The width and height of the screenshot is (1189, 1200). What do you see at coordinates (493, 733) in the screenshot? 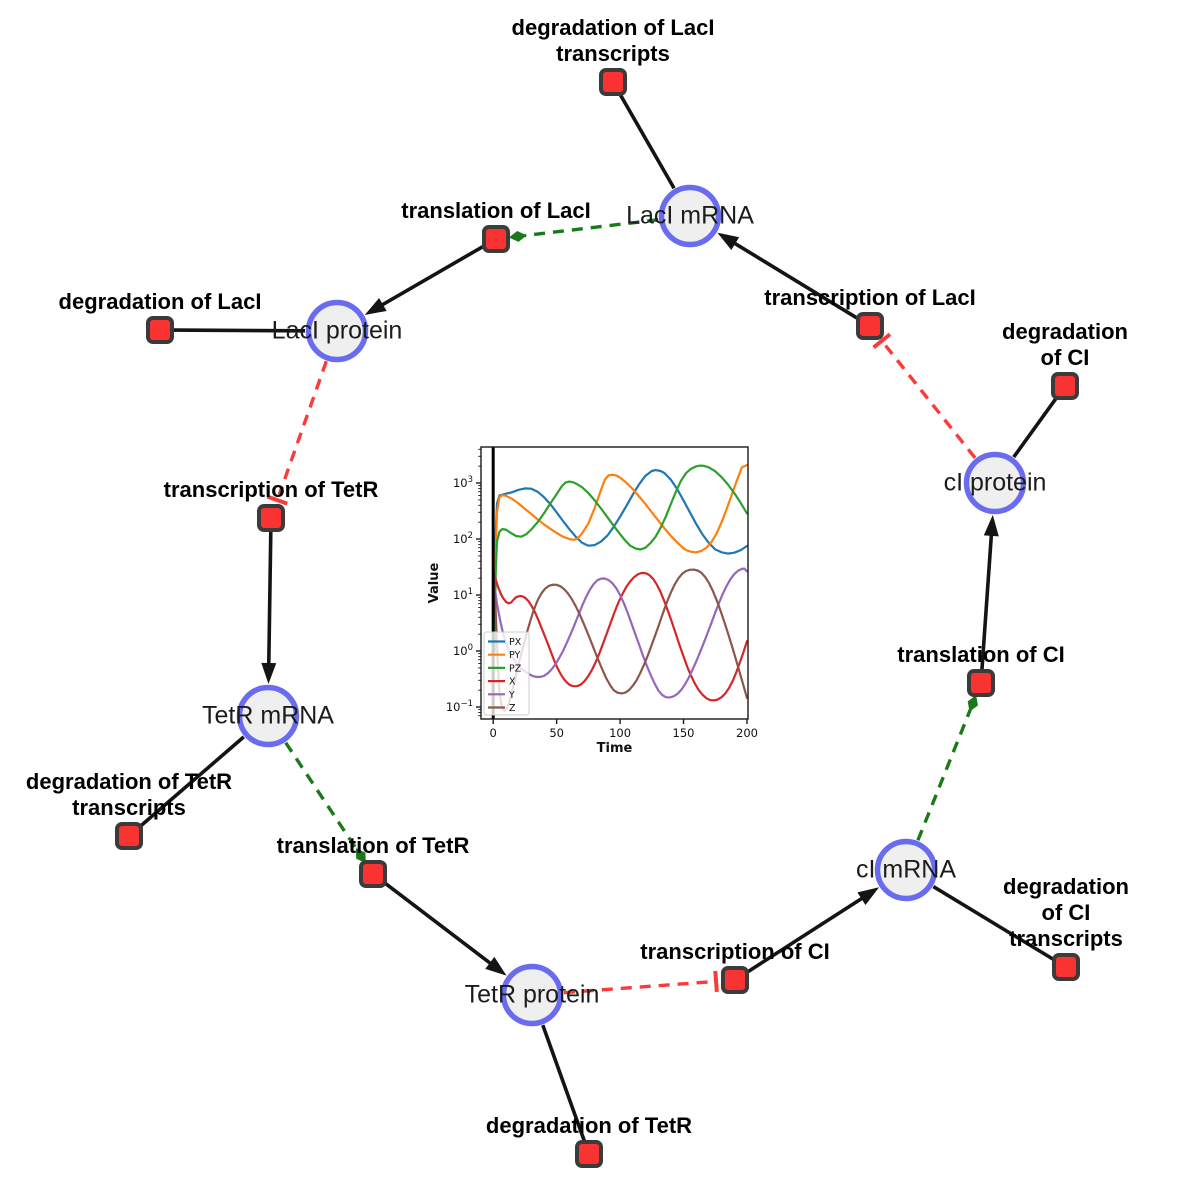
I see `svg-text: 0` at bounding box center [493, 733].